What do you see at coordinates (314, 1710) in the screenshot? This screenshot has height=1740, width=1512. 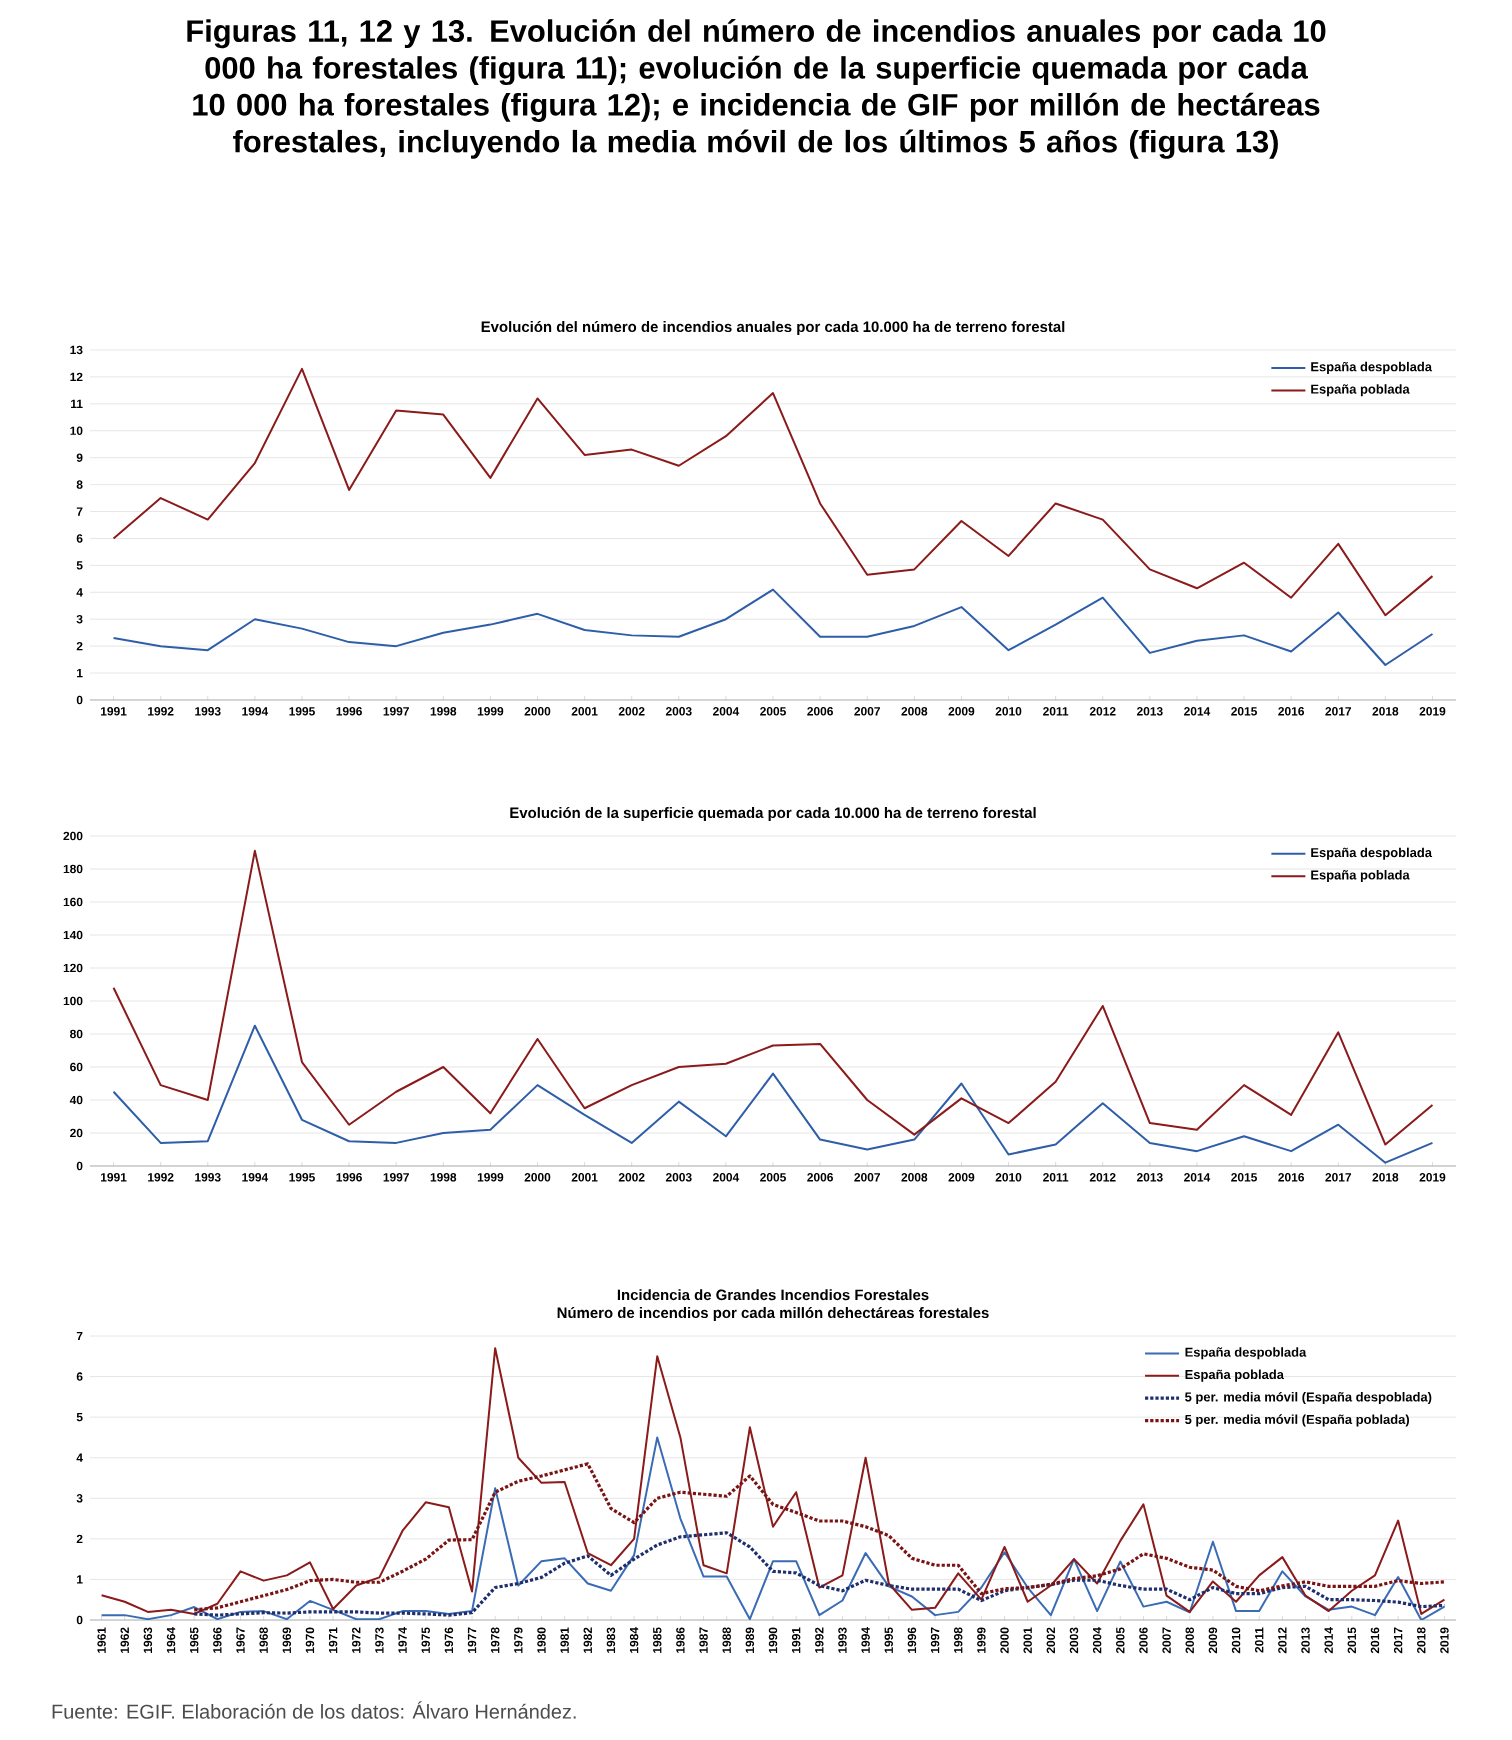 I see `source-note: Fuente: EGIF. Elaboración de los datos: Álvaro Hernández.` at bounding box center [314, 1710].